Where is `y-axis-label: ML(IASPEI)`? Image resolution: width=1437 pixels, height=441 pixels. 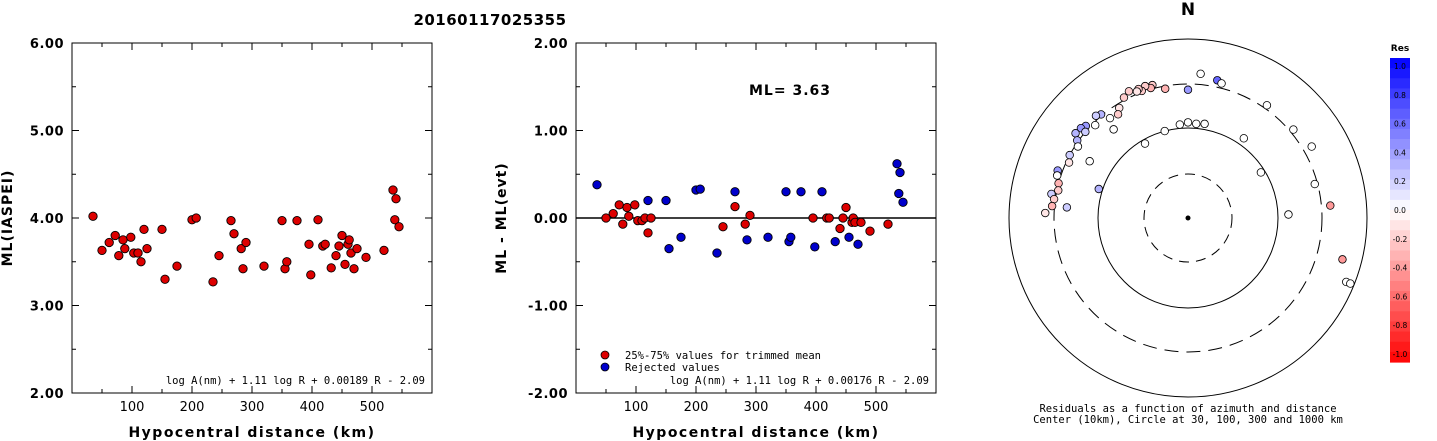
y-axis-label: ML(IASPEI) is located at coordinates (8, 218).